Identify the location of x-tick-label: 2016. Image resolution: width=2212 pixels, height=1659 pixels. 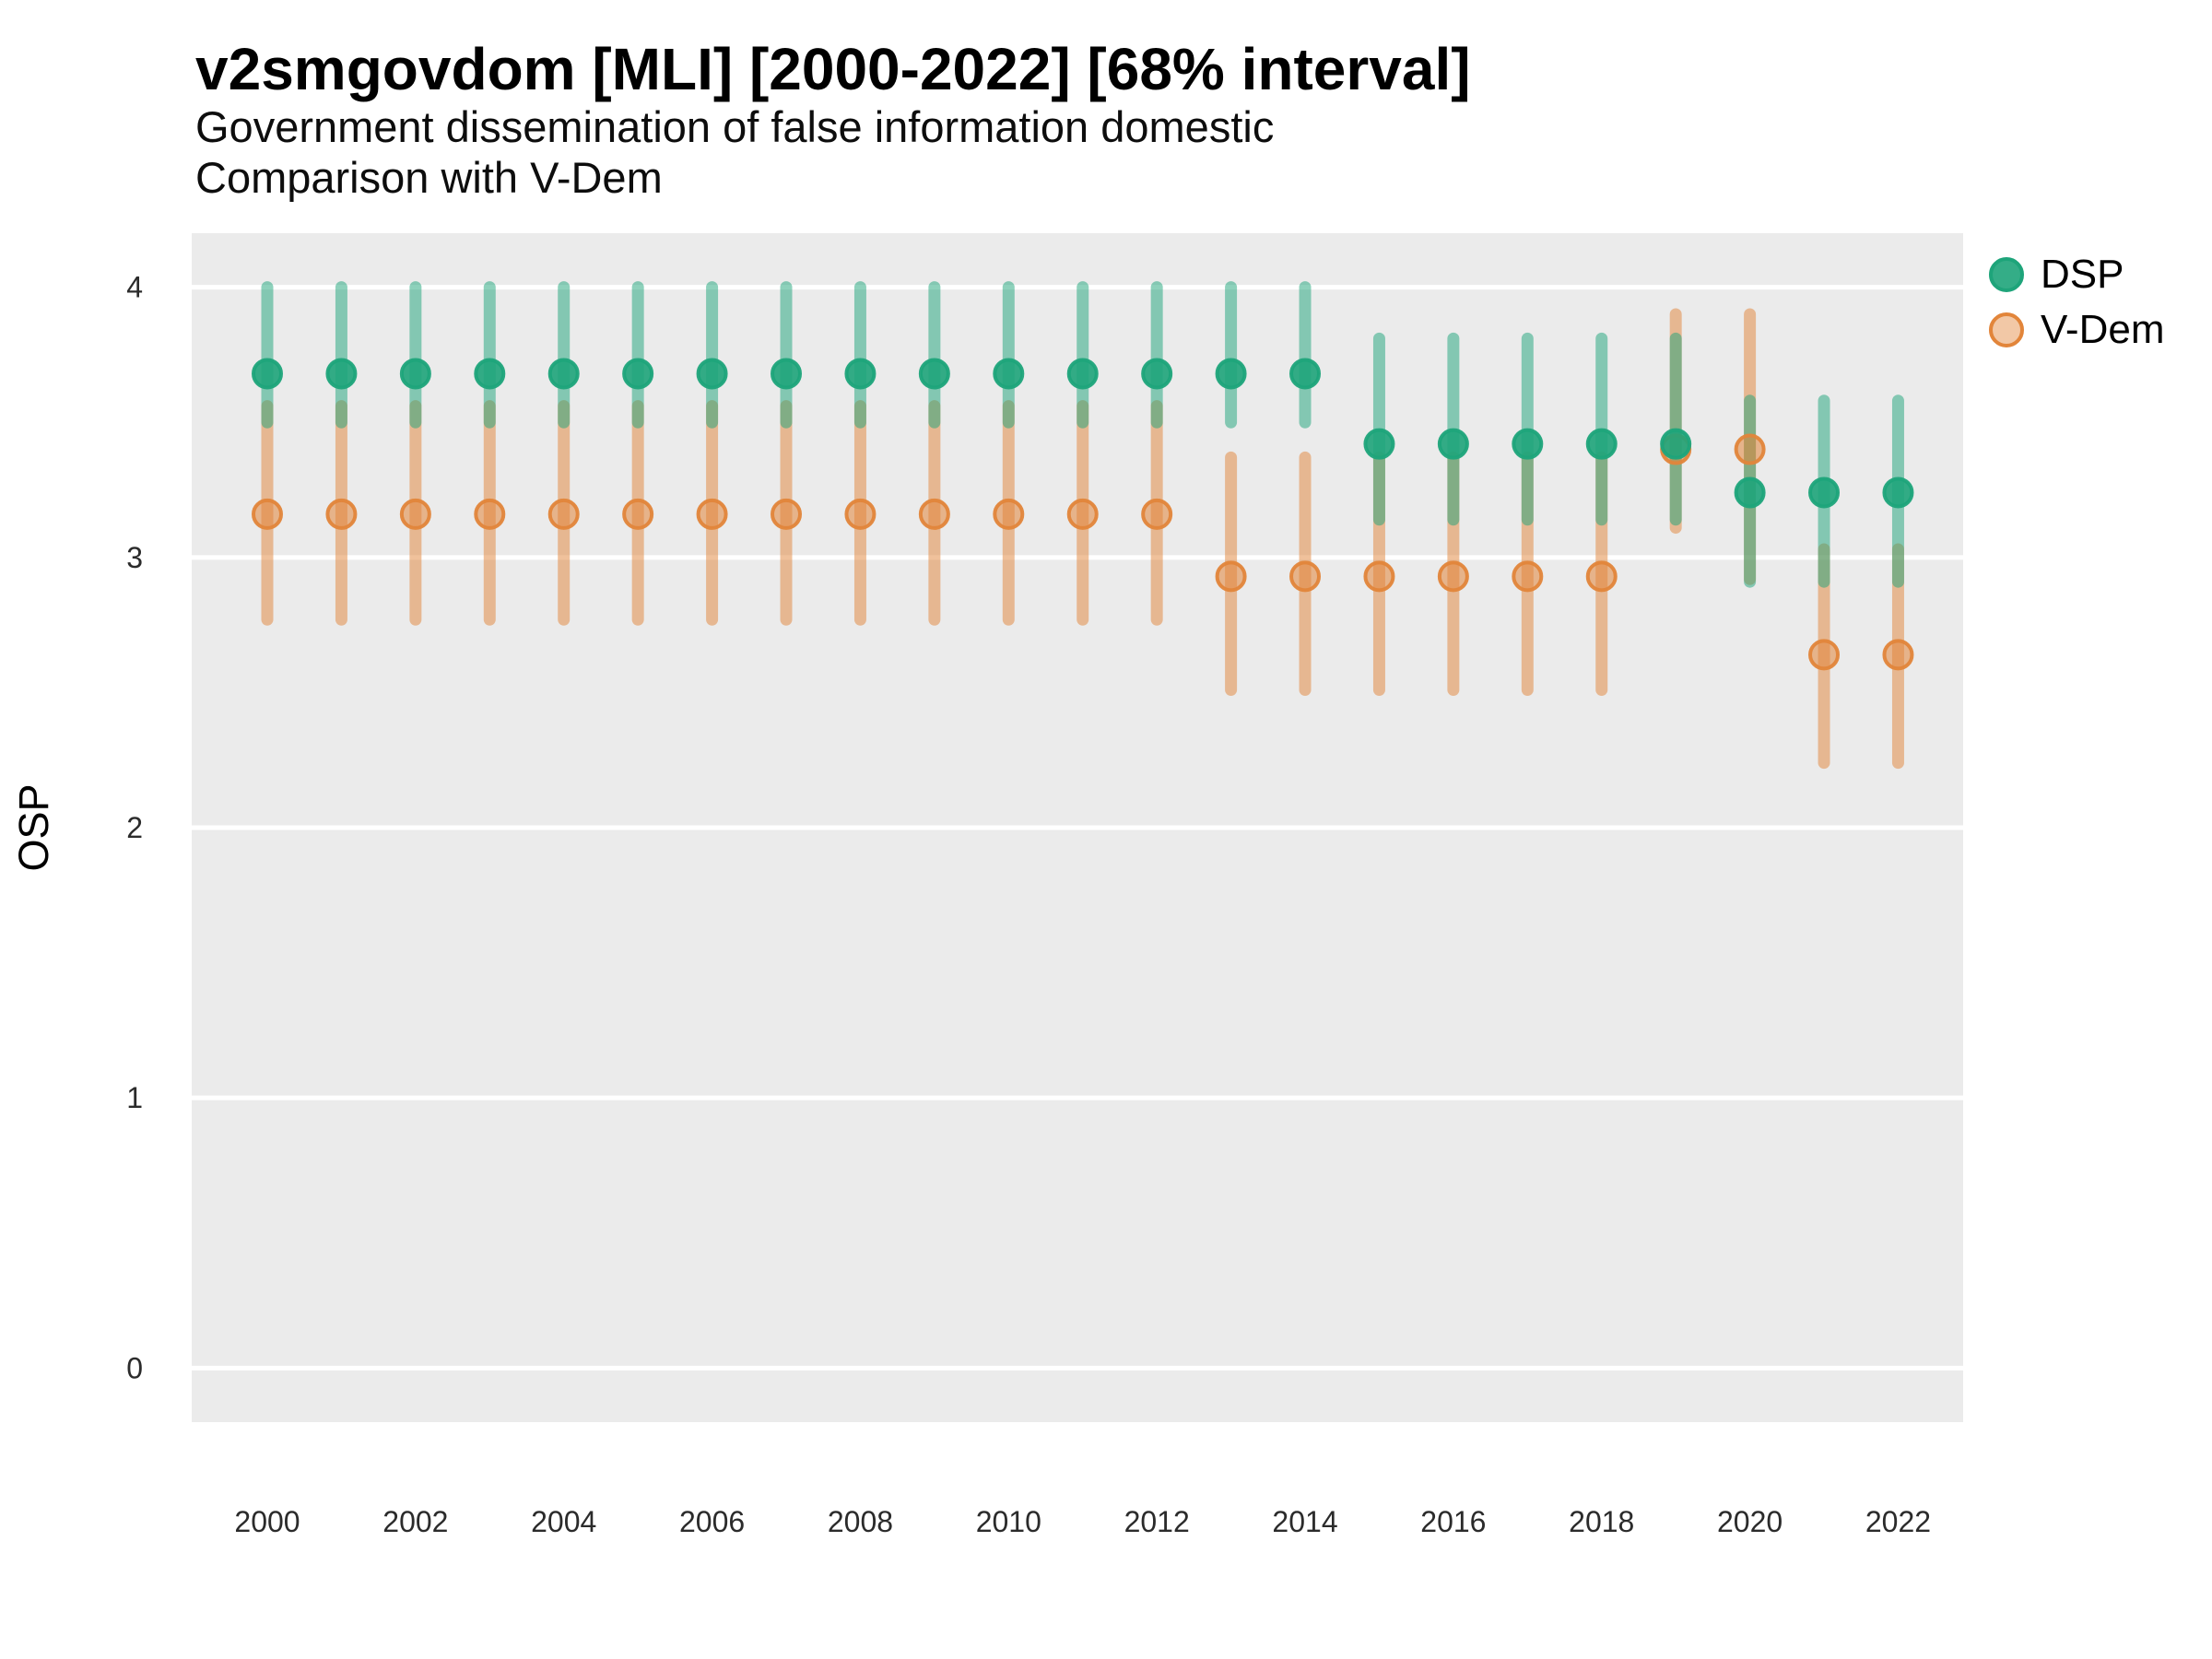
(1453, 1521).